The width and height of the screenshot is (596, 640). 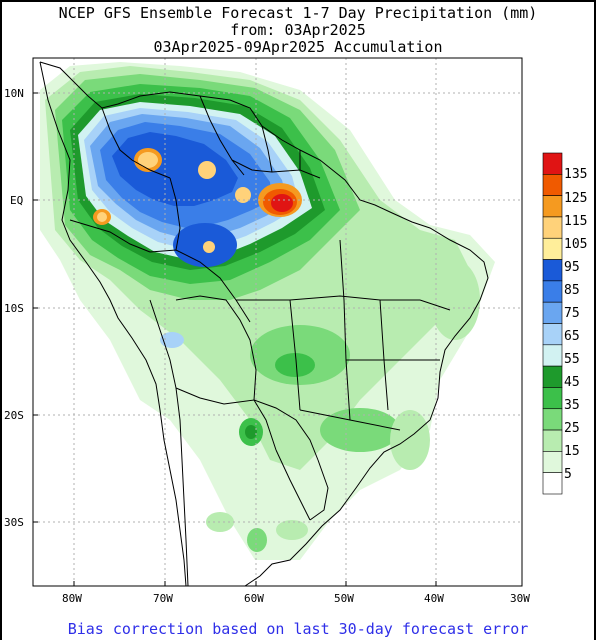 I want to click on brazil-state-lines, so click(x=343, y=335).